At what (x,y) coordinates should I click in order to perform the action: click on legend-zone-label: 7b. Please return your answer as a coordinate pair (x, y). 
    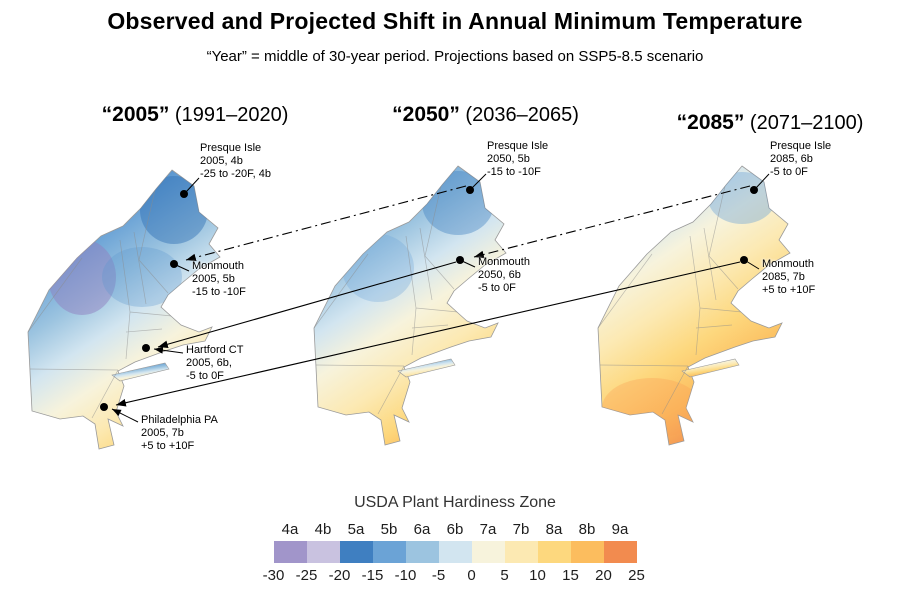
    Looking at the image, I should click on (521, 529).